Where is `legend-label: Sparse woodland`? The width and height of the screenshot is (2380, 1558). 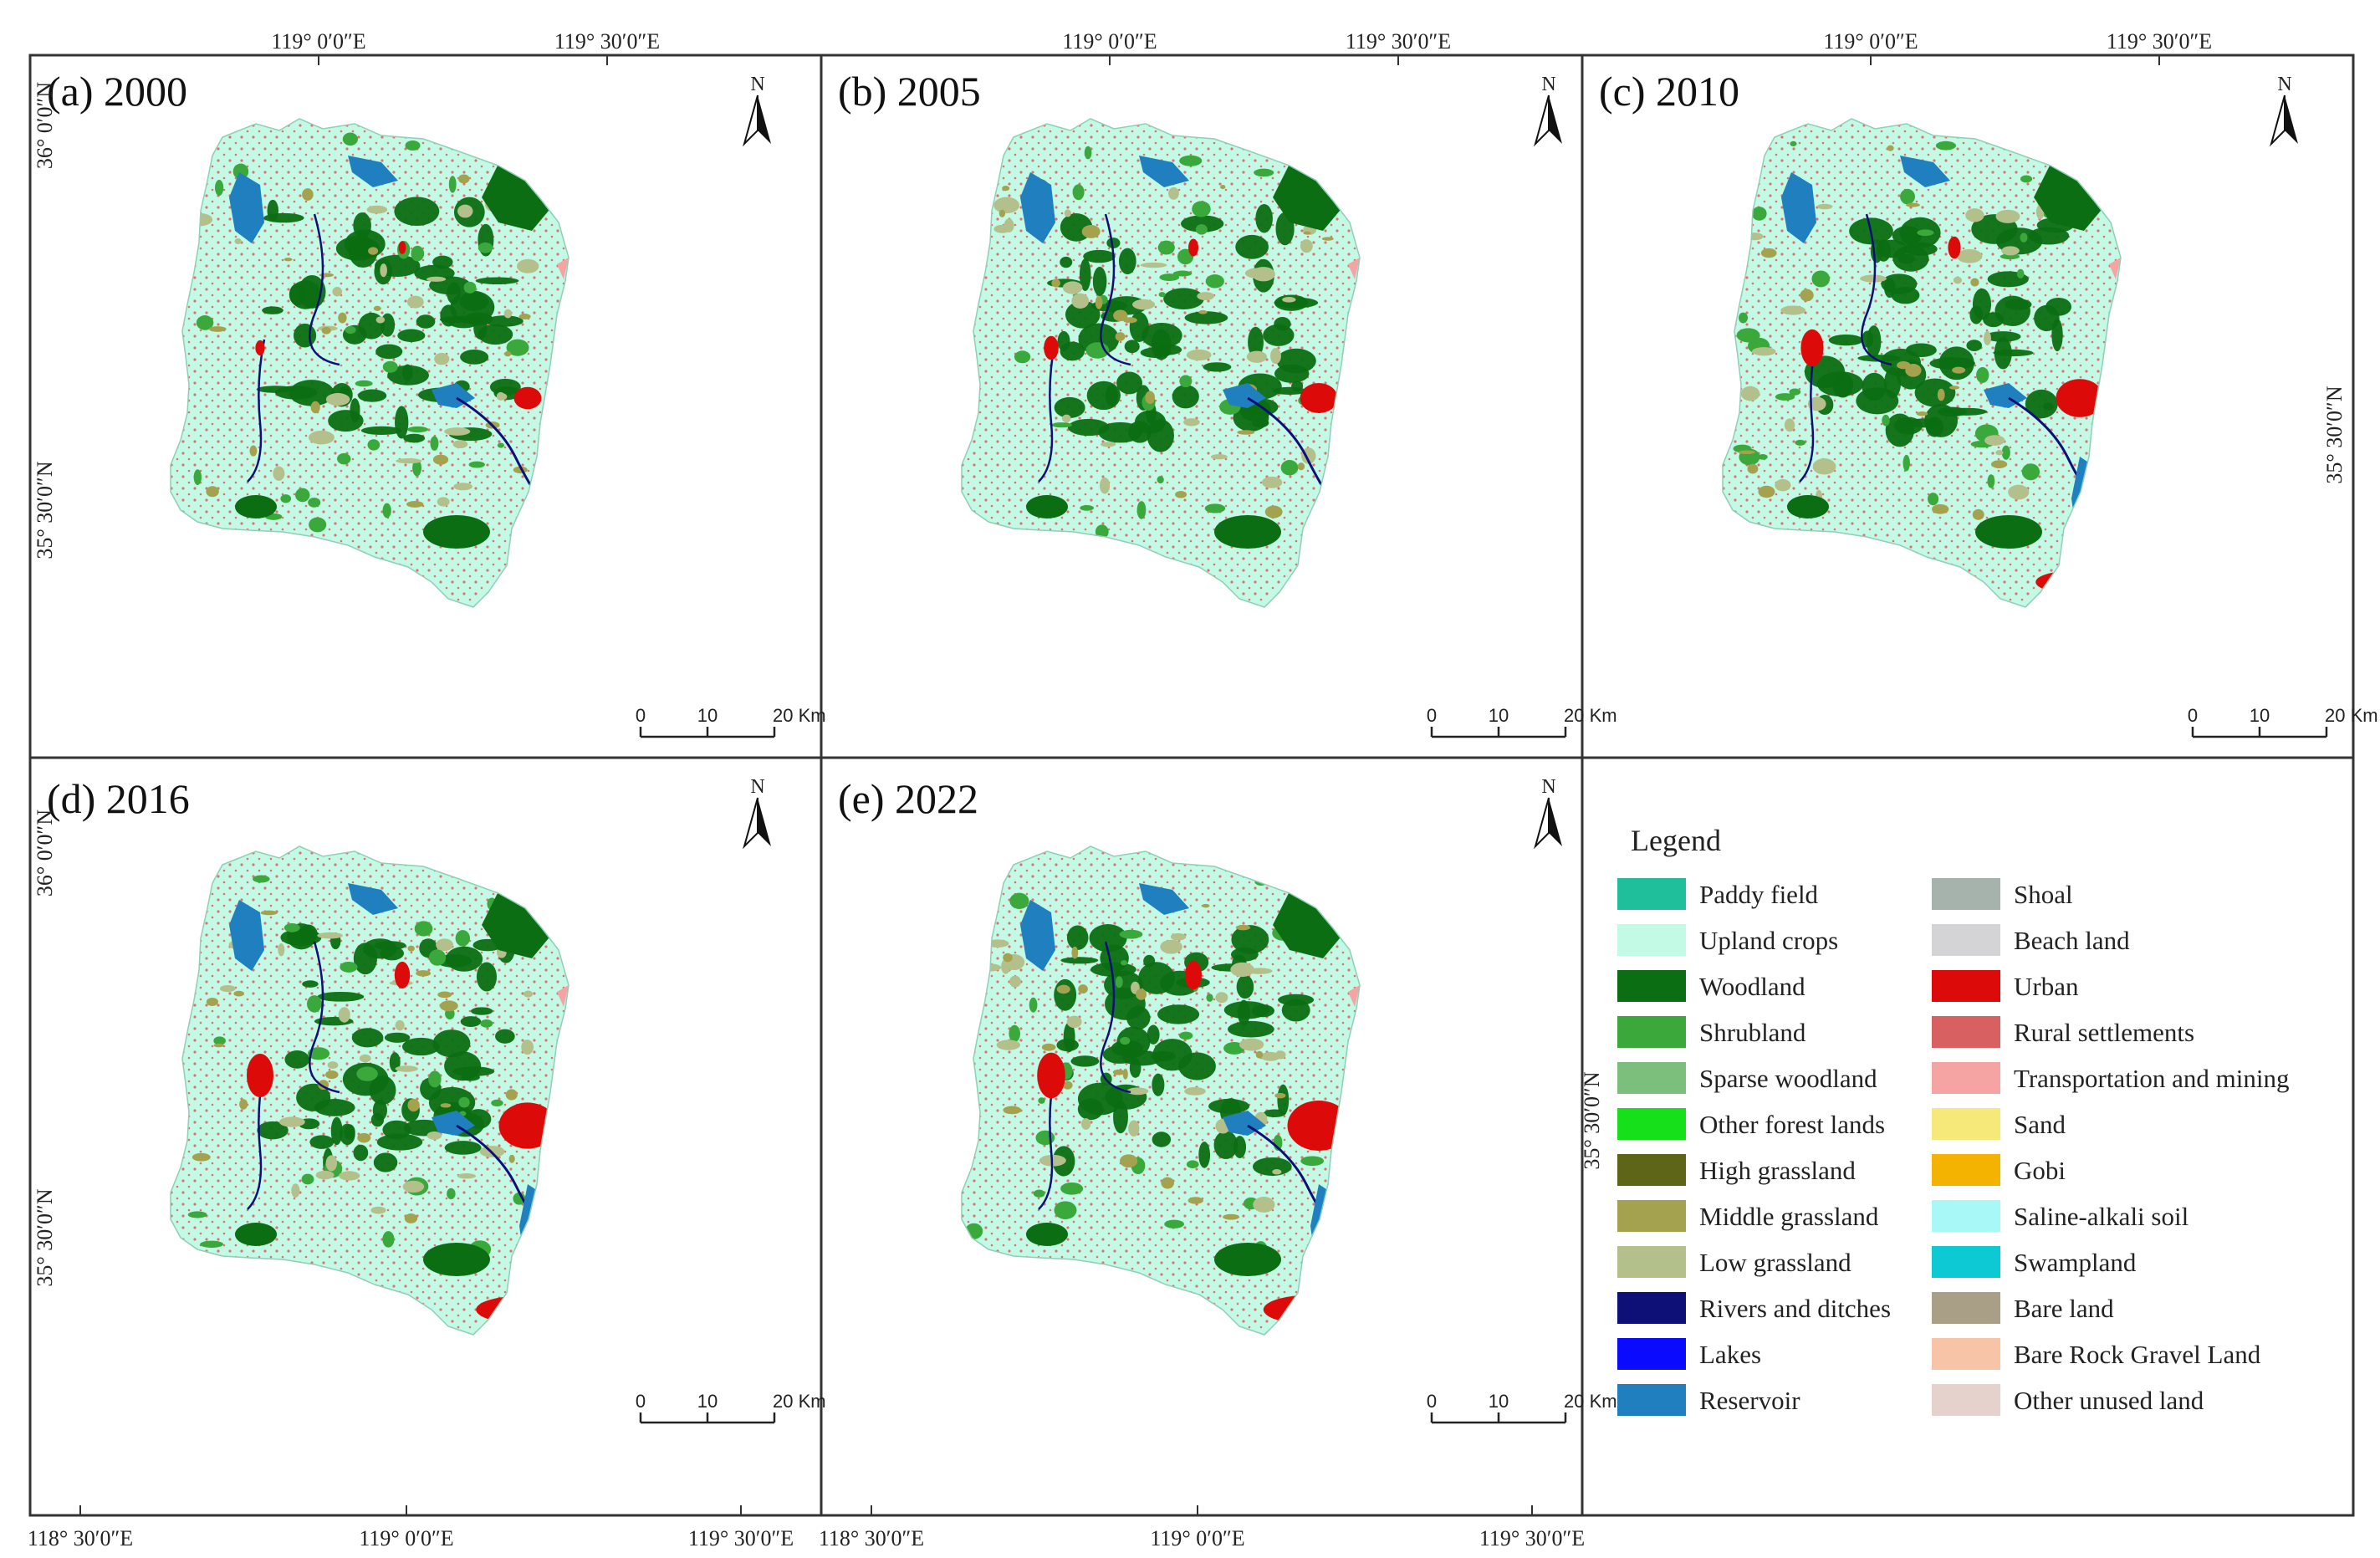
legend-label: Sparse woodland is located at coordinates (1788, 1078).